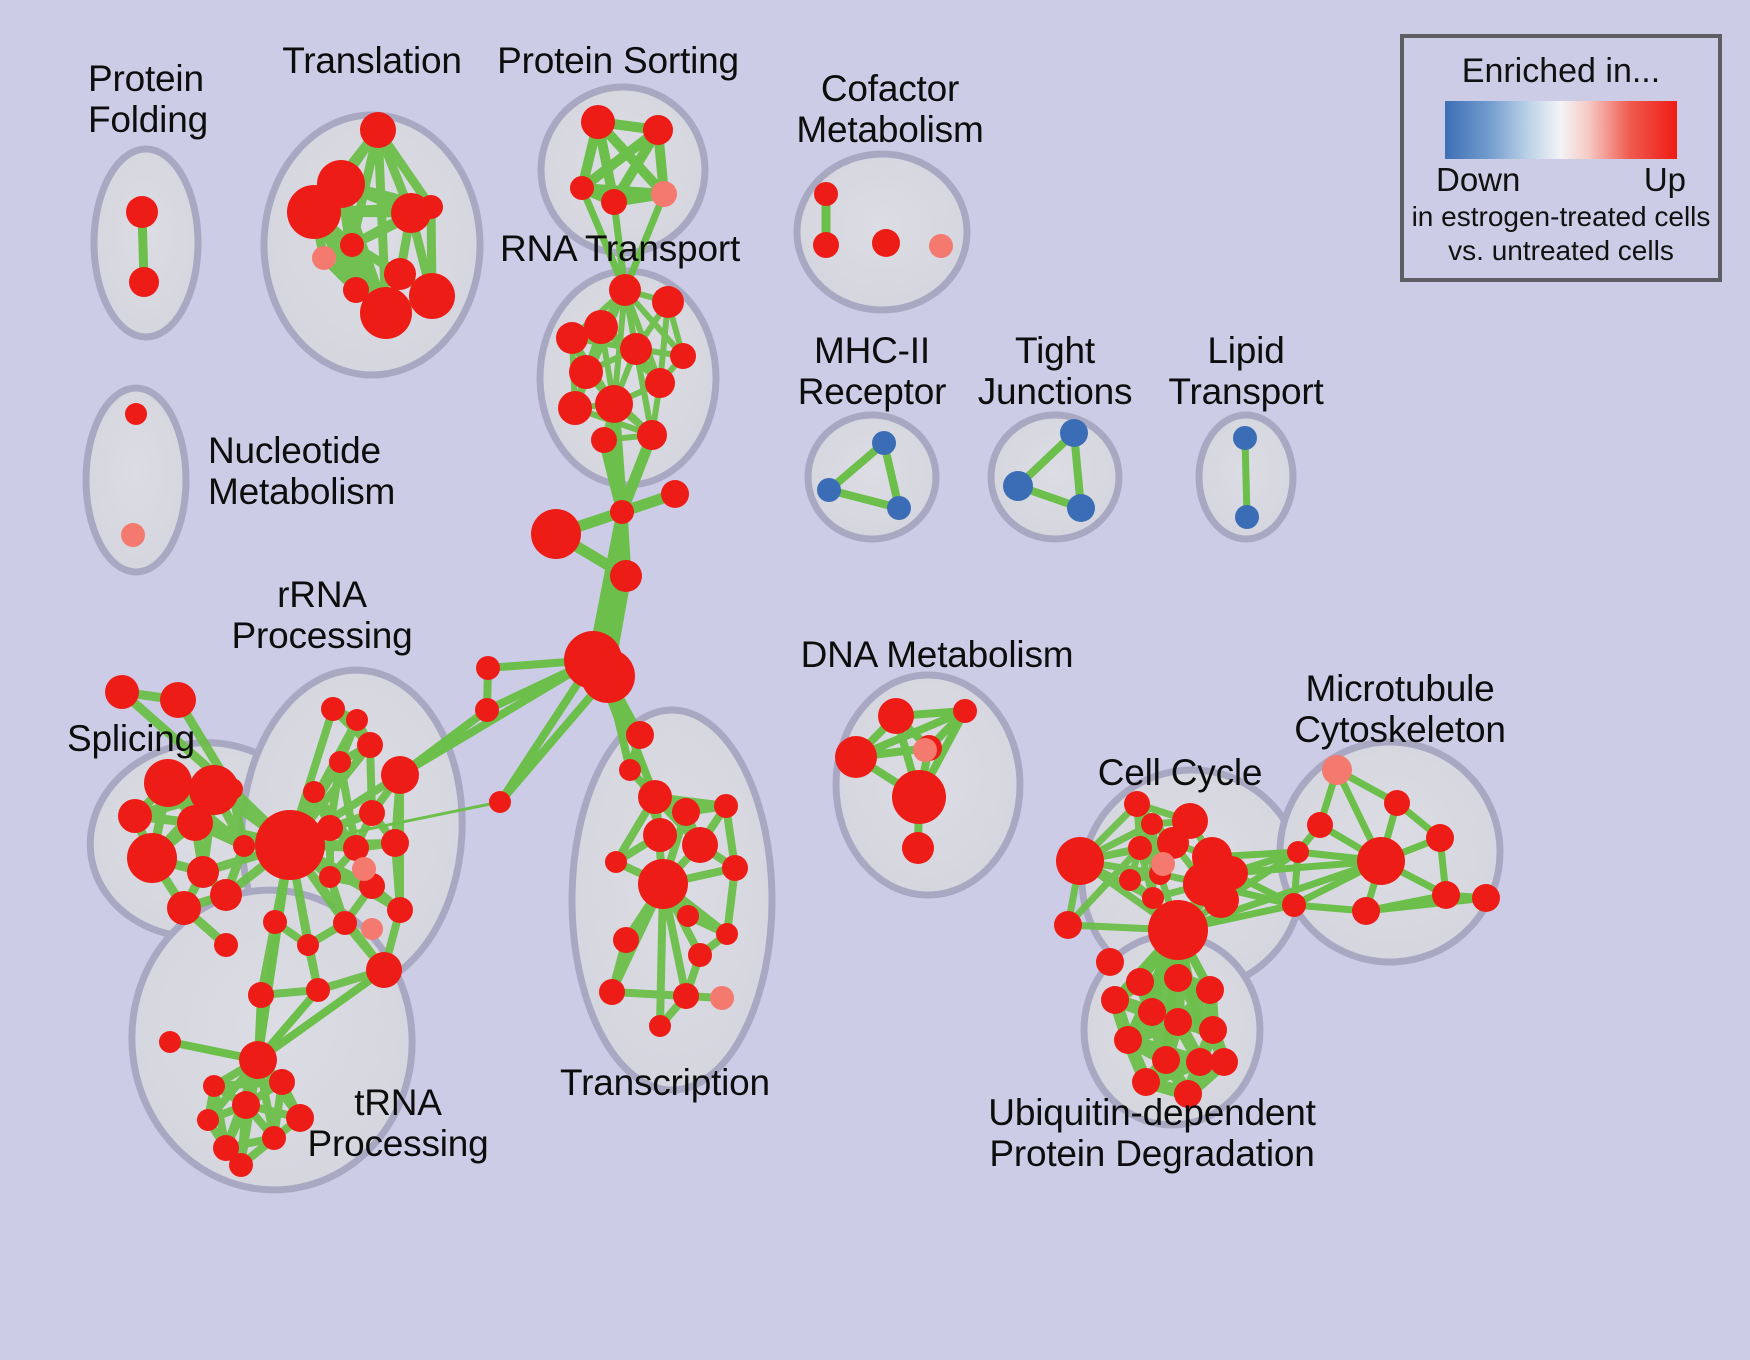  Describe the element at coordinates (1561, 216) in the screenshot. I see `legend-caption-line1: in estrogen-treated cells` at that location.